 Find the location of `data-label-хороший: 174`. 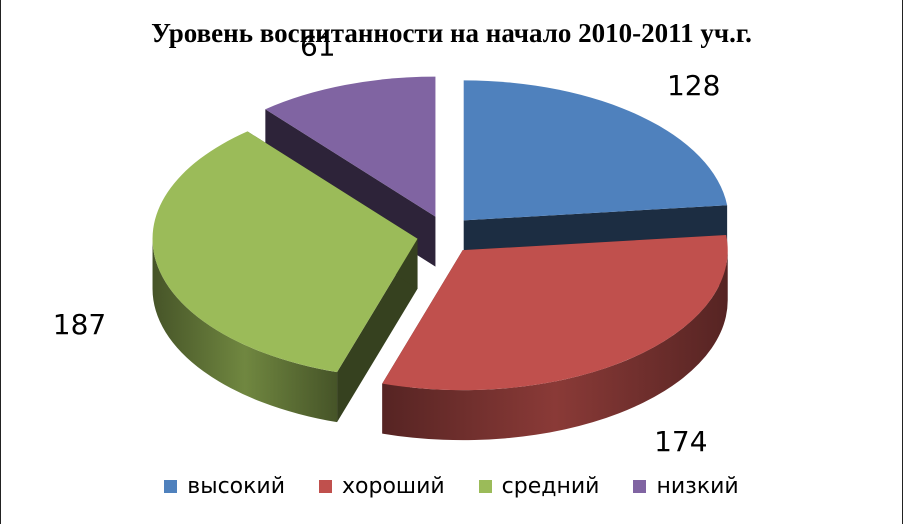

data-label-хороший: 174 is located at coordinates (680, 441).